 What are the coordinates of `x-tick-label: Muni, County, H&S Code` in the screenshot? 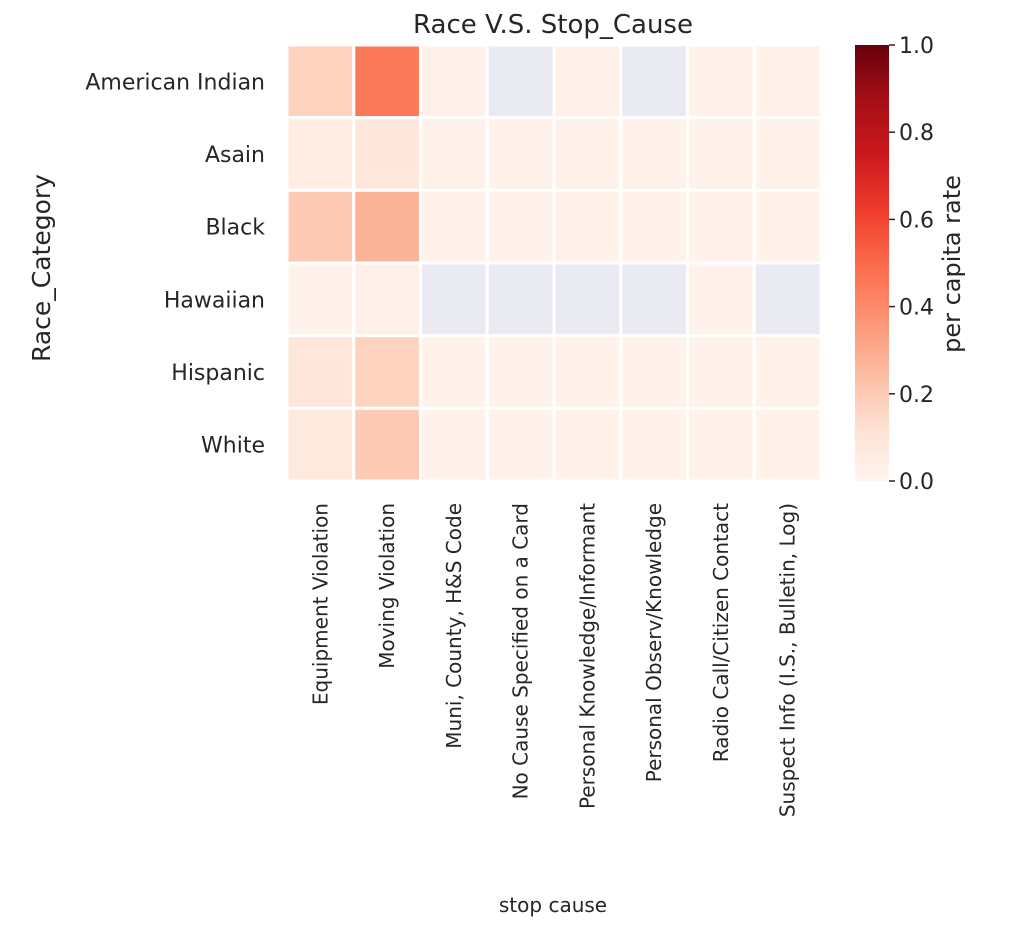 It's located at (454, 626).